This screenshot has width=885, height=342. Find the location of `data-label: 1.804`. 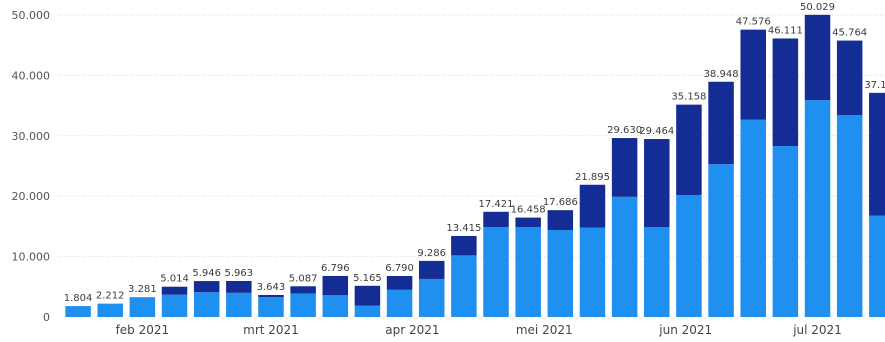

data-label: 1.804 is located at coordinates (78, 298).